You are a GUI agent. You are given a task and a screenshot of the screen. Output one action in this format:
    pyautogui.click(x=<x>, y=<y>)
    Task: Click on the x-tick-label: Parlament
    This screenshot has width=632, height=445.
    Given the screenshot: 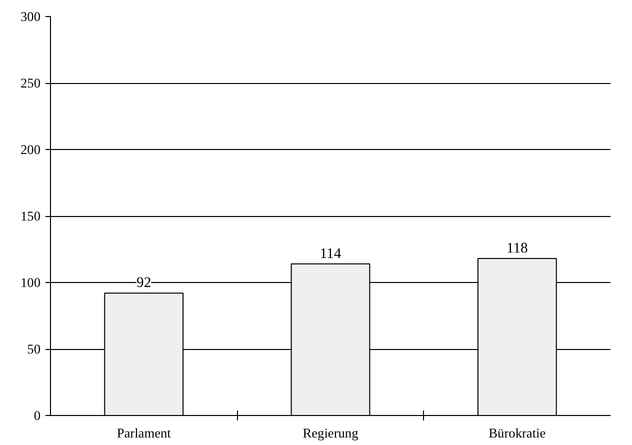 What is the action you would take?
    pyautogui.click(x=144, y=433)
    